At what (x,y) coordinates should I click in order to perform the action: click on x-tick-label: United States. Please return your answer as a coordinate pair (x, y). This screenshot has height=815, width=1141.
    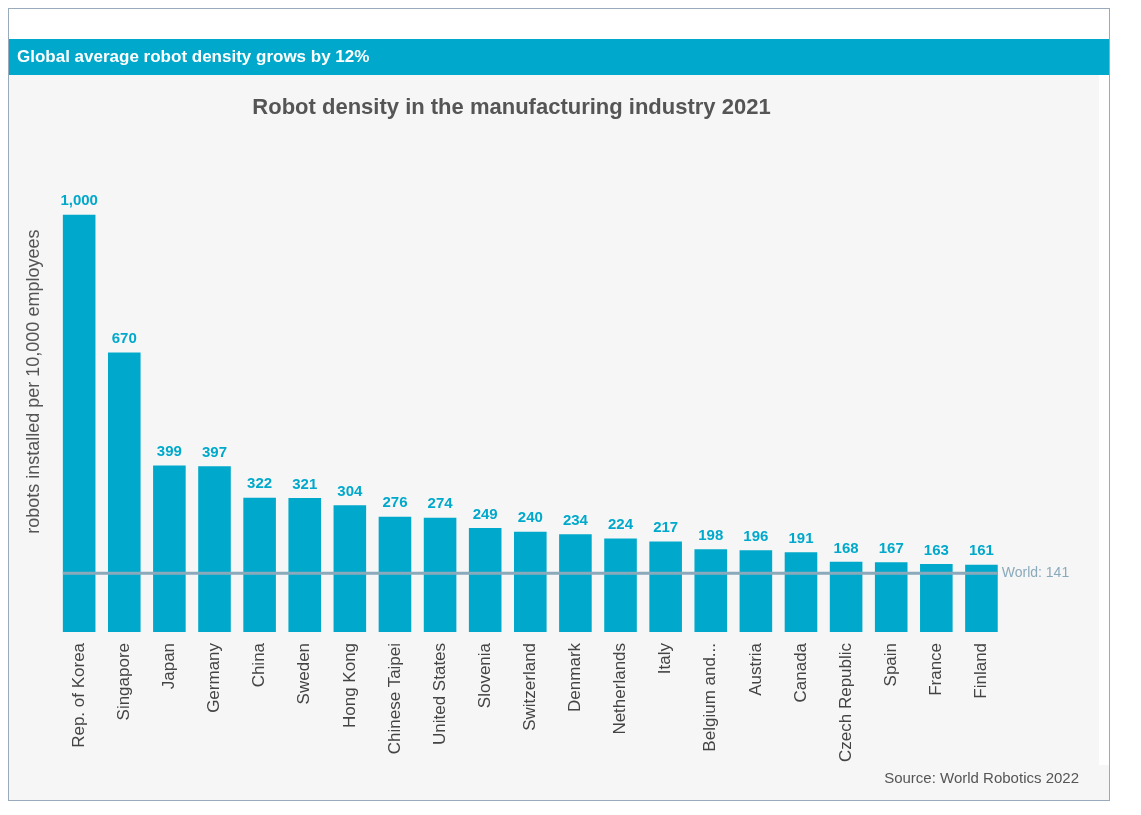
    Looking at the image, I should click on (439, 693).